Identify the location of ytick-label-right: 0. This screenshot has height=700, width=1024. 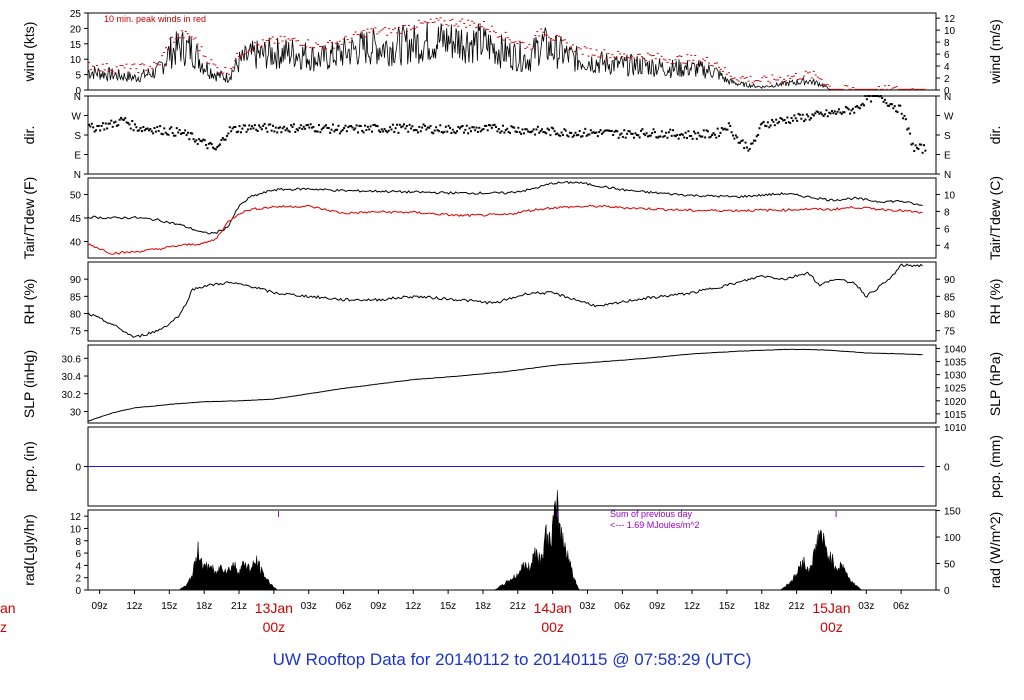
(947, 591).